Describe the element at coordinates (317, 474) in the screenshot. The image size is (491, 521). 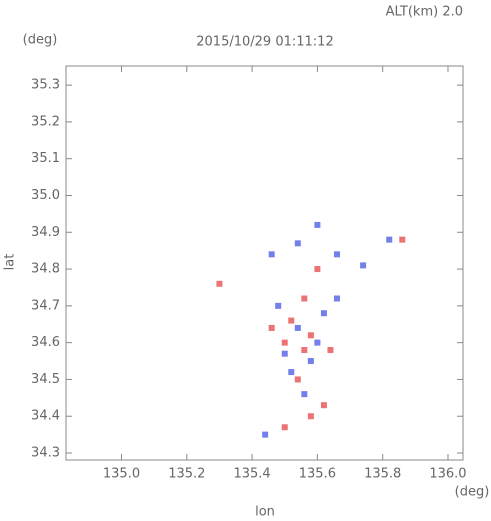
I see `x-tick-label: 135.6` at that location.